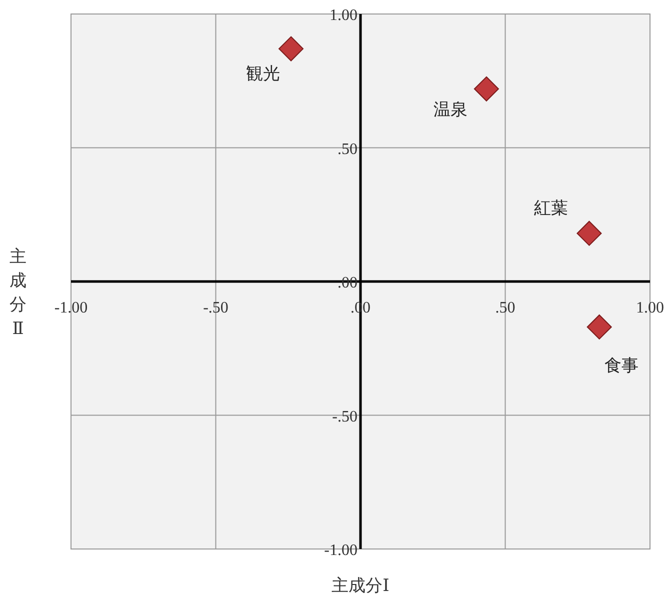 The image size is (667, 599). I want to click on annotation: 観光, so click(263, 73).